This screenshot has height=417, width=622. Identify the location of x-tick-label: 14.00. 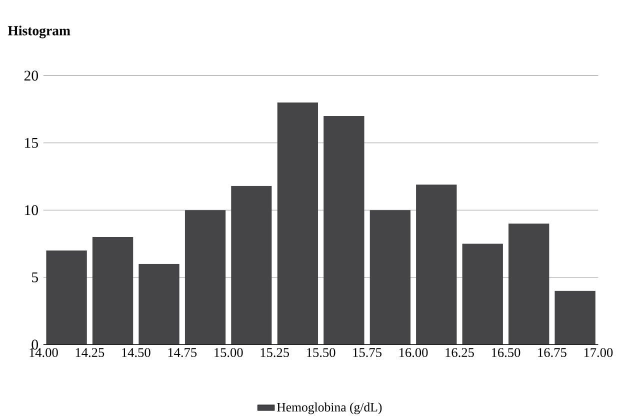
(44, 352).